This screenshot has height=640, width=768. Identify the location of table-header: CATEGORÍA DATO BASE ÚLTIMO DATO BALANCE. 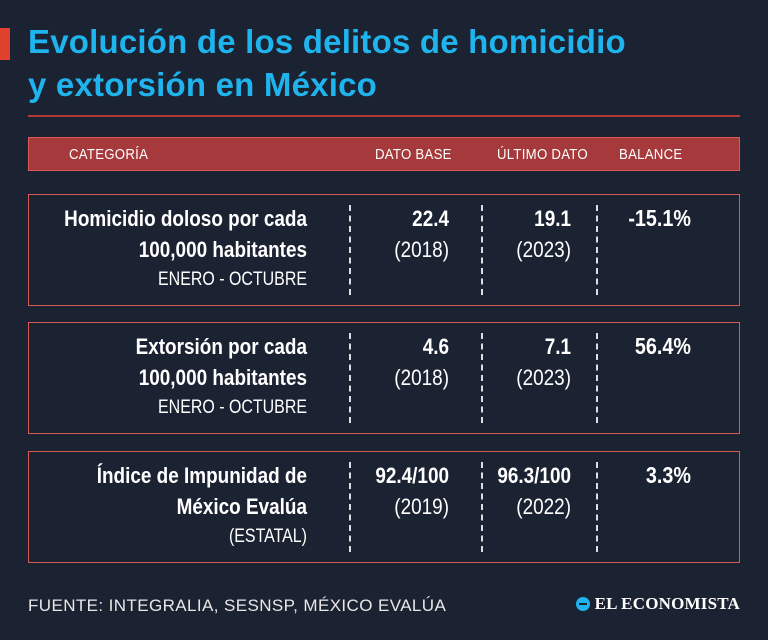
(384, 154).